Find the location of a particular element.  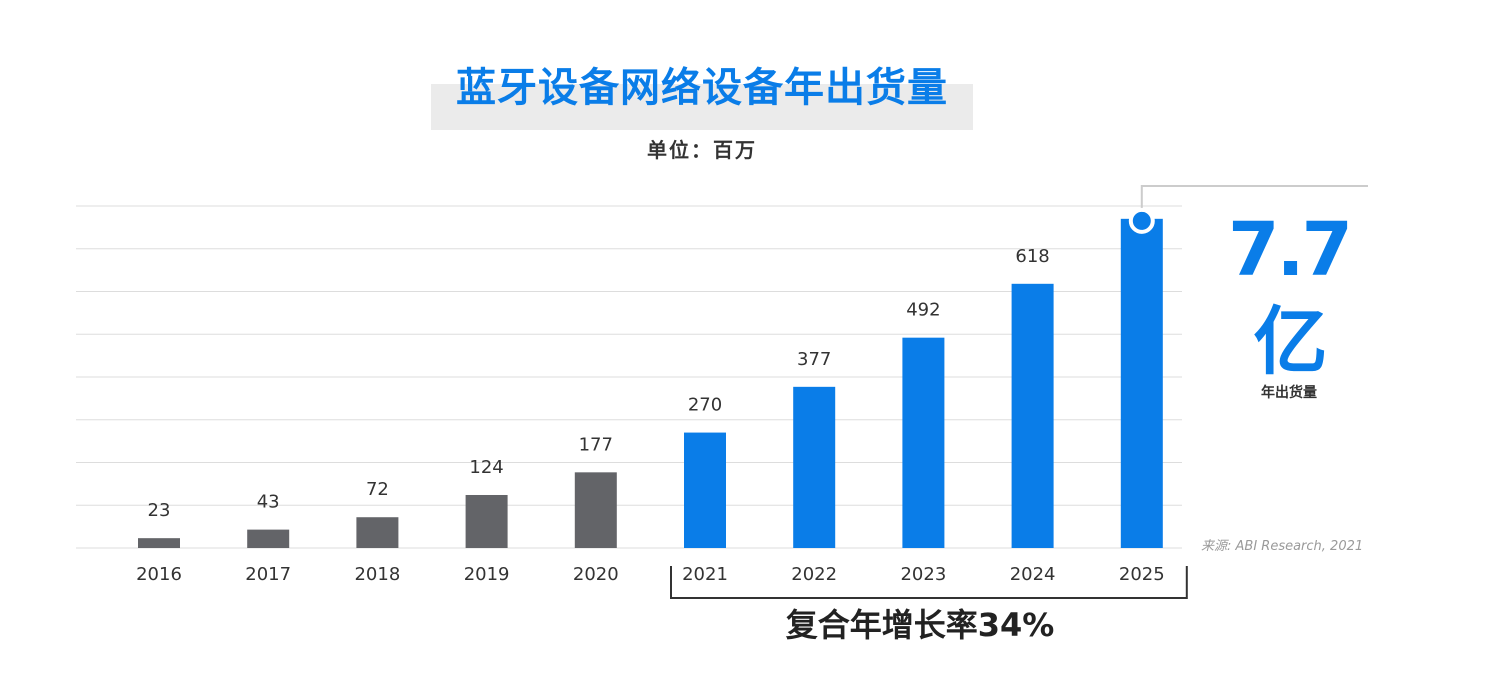

bar-2023 is located at coordinates (923, 442).